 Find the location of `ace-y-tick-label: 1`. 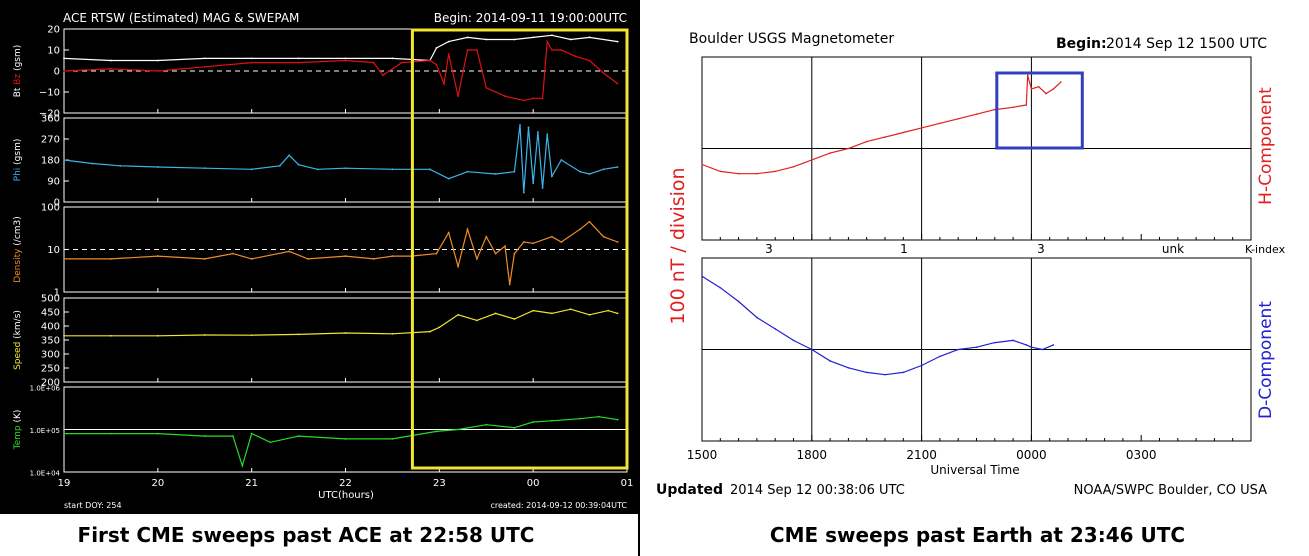

ace-y-tick-label: 1 is located at coordinates (57, 293).